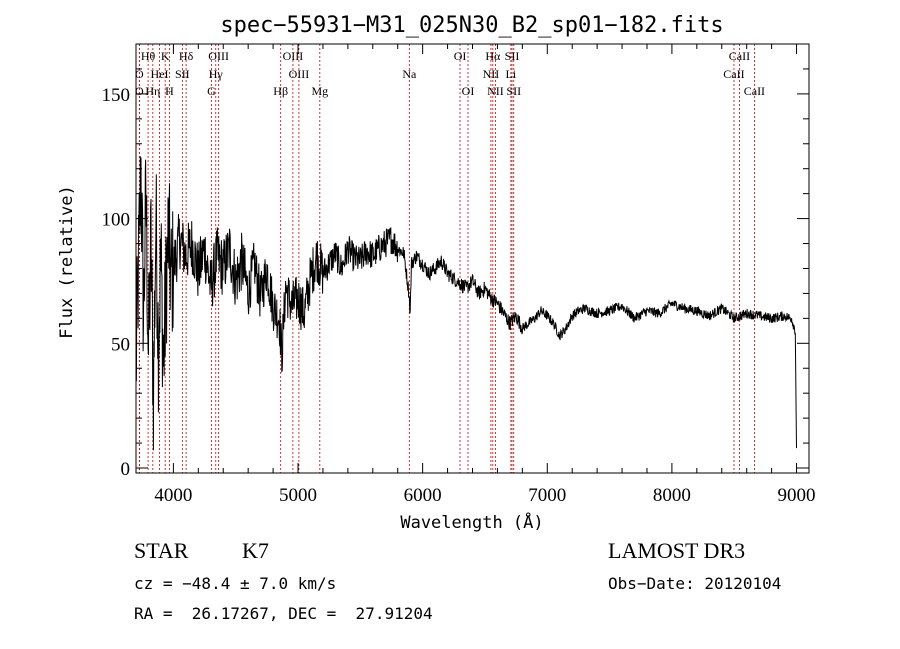 Image resolution: width=900 pixels, height=649 pixels. I want to click on x-tick-label: 4000, so click(173, 495).